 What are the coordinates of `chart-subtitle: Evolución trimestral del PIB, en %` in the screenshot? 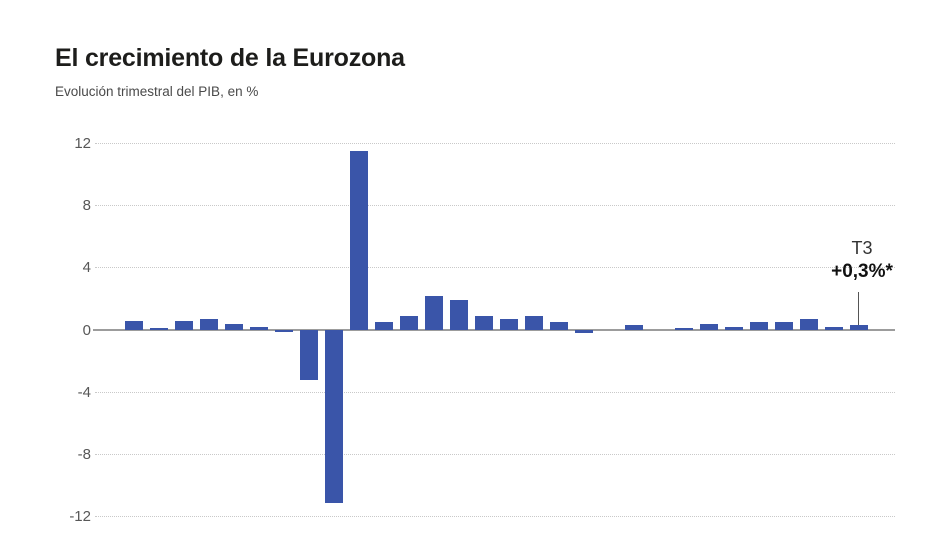 It's located at (157, 91).